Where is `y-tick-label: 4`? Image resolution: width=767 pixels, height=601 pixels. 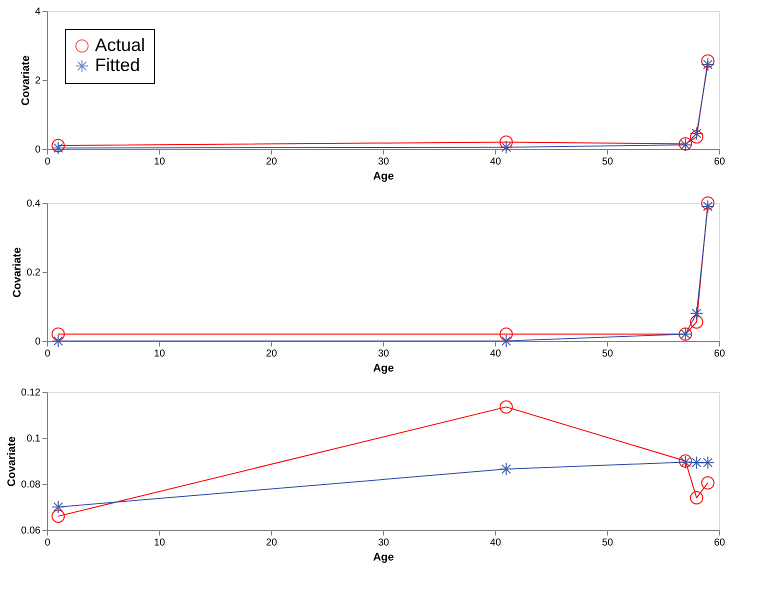
y-tick-label: 4 is located at coordinates (37, 12).